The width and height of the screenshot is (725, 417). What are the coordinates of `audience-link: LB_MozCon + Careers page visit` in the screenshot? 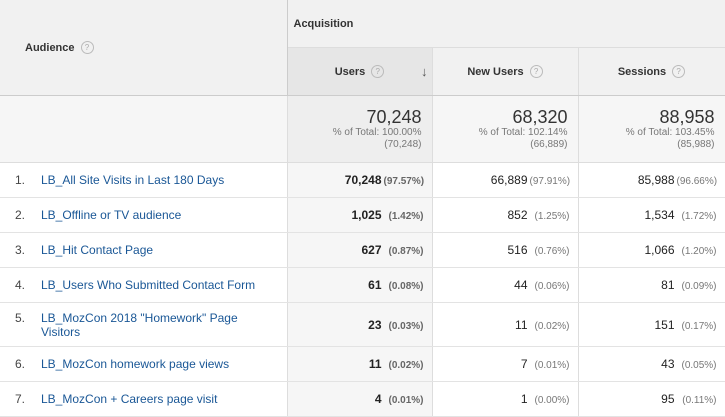 It's located at (129, 399).